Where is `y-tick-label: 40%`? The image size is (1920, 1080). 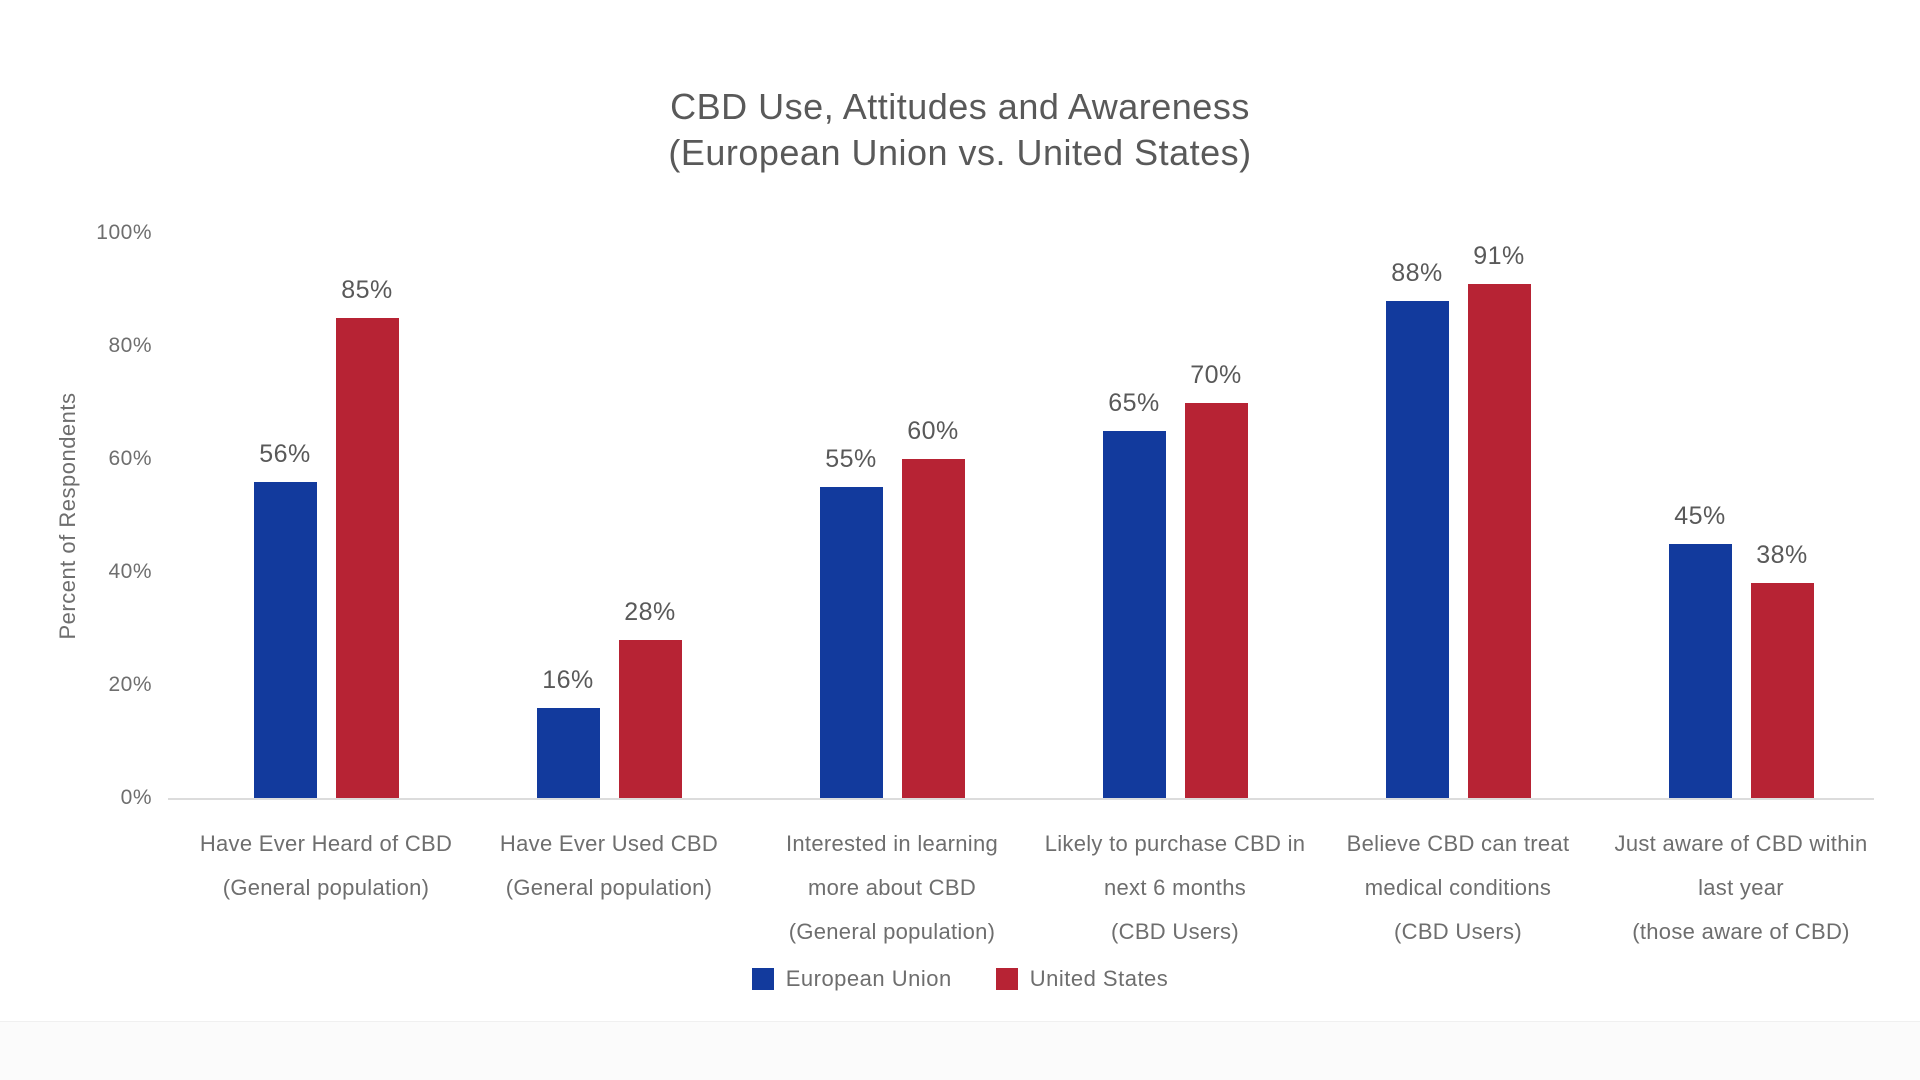 y-tick-label: 40% is located at coordinates (130, 571).